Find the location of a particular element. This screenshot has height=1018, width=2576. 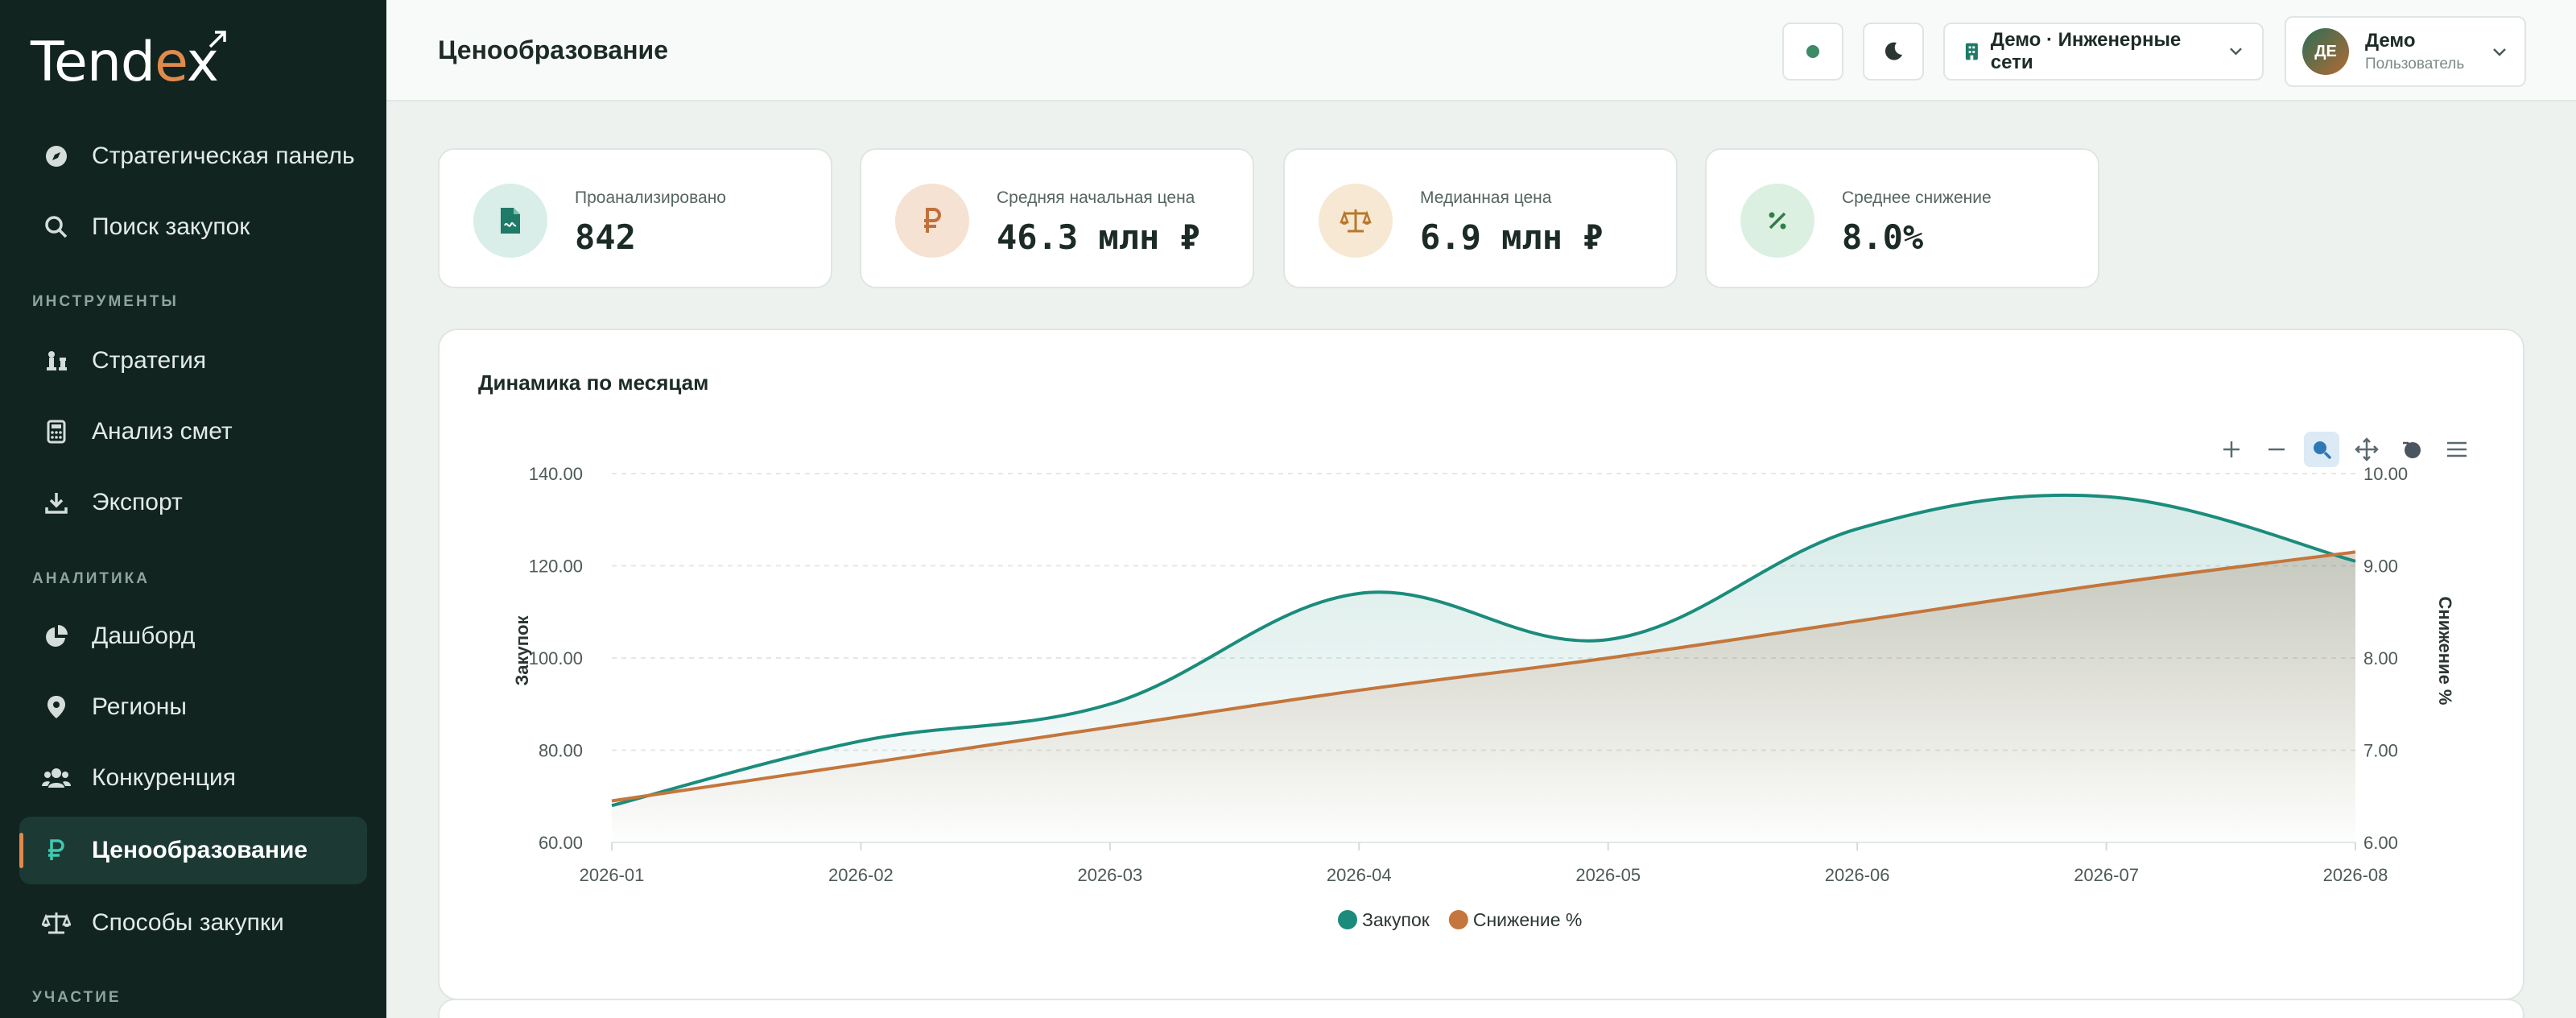

stat-label: Медианная цена is located at coordinates (1486, 197).